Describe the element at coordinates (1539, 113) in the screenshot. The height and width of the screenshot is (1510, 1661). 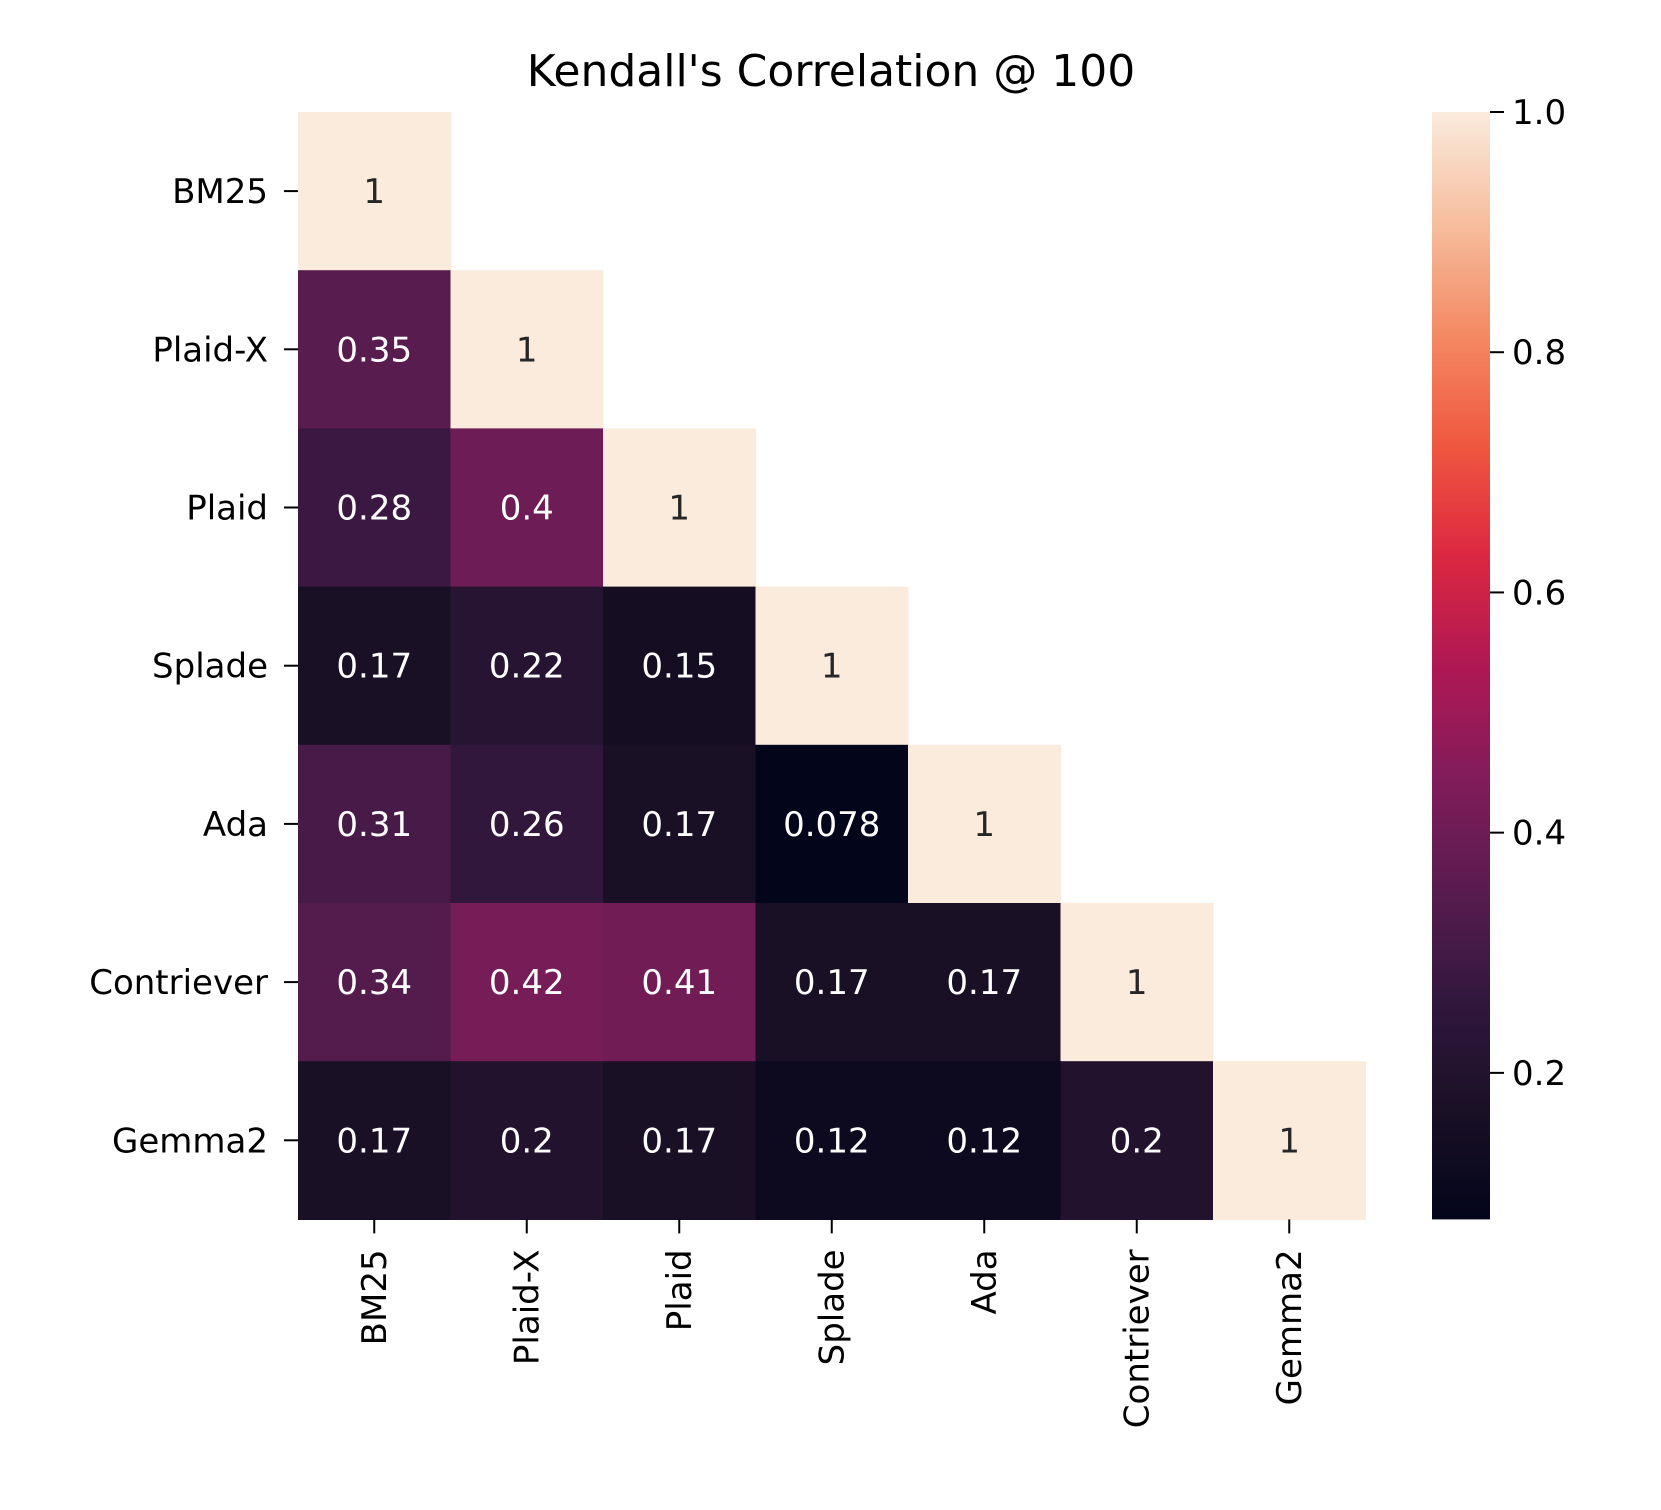
I see `colorbar-tick-label: 1.0` at that location.